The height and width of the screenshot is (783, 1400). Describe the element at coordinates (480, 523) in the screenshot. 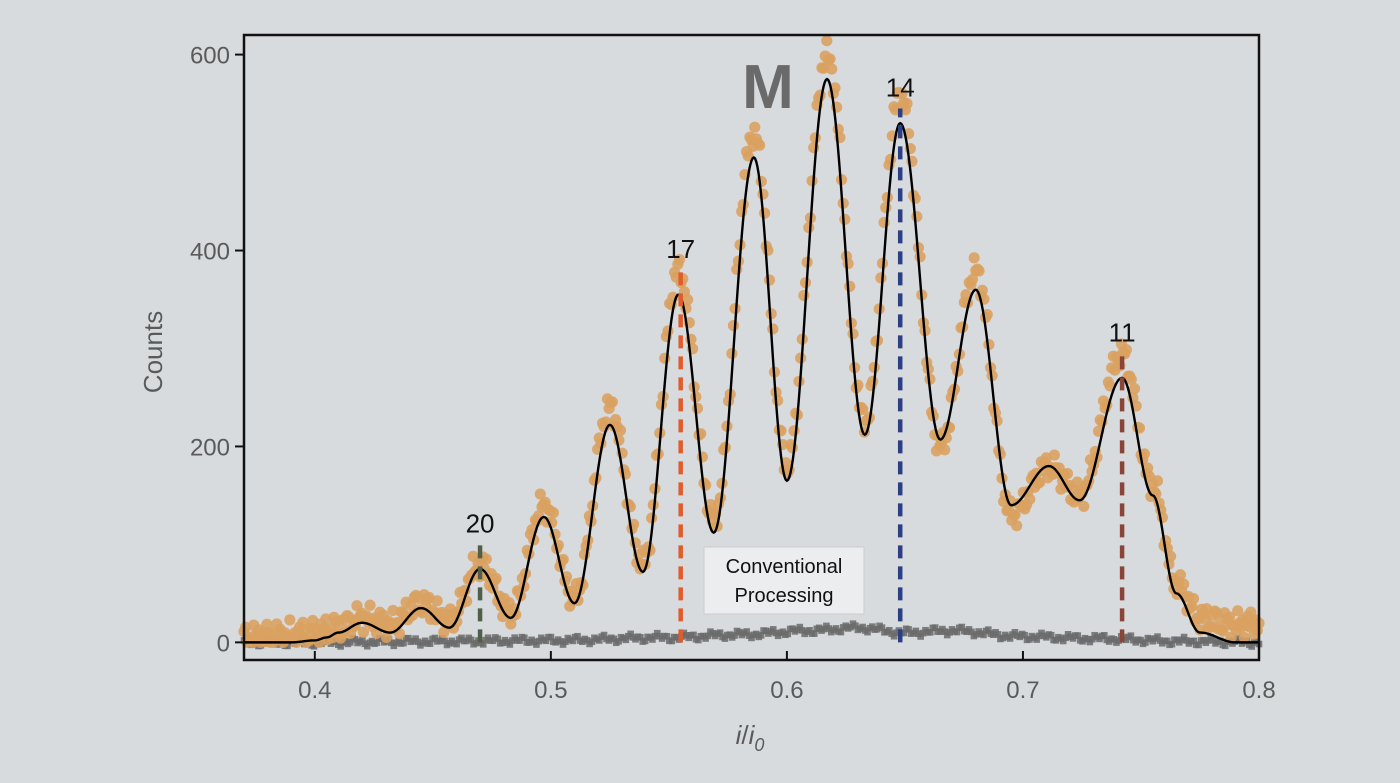

I see `peak-20-label: 20` at that location.